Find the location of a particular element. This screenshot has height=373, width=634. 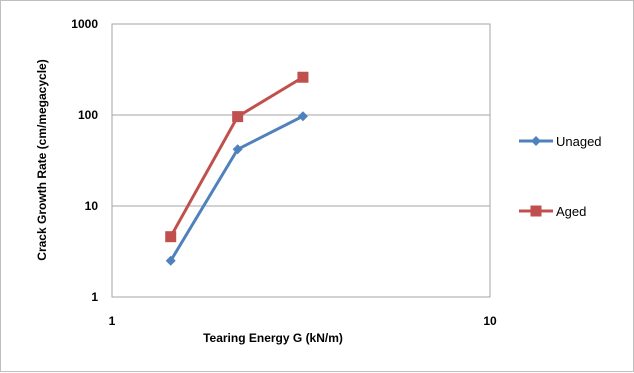

x-tick-label: 10 is located at coordinates (490, 321).